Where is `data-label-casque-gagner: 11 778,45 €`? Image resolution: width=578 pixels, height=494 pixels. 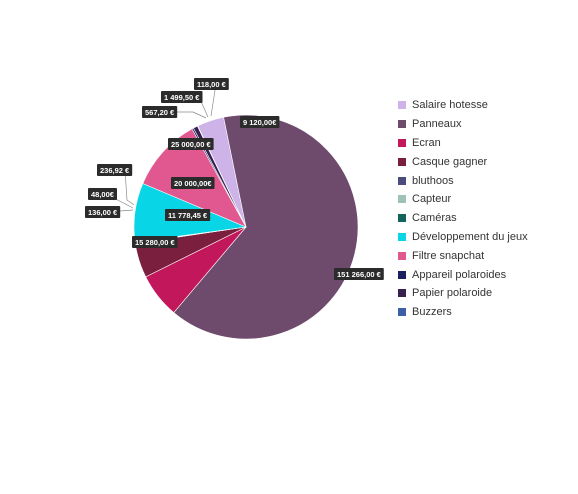
data-label-casque-gagner: 11 778,45 € is located at coordinates (188, 215).